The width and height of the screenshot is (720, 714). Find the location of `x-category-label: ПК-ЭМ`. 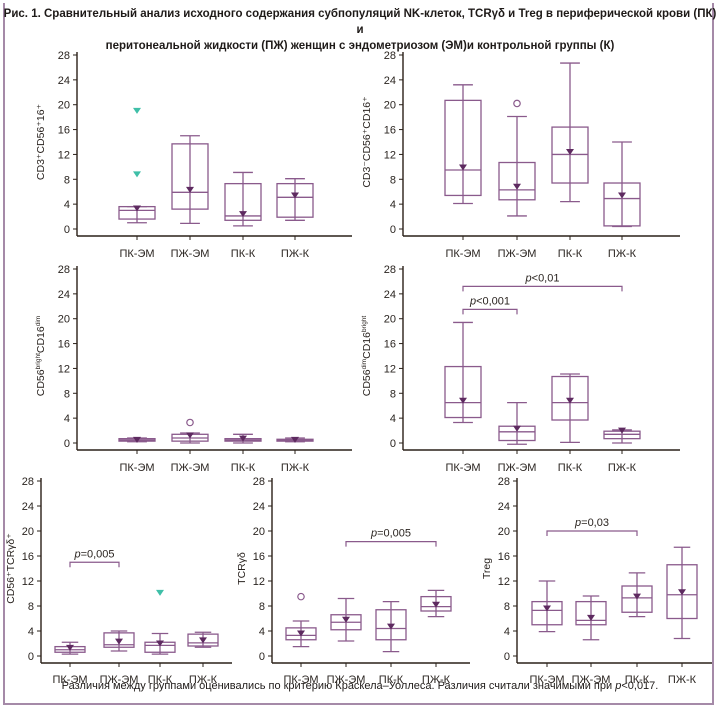

x-category-label: ПК-ЭМ is located at coordinates (462, 254).